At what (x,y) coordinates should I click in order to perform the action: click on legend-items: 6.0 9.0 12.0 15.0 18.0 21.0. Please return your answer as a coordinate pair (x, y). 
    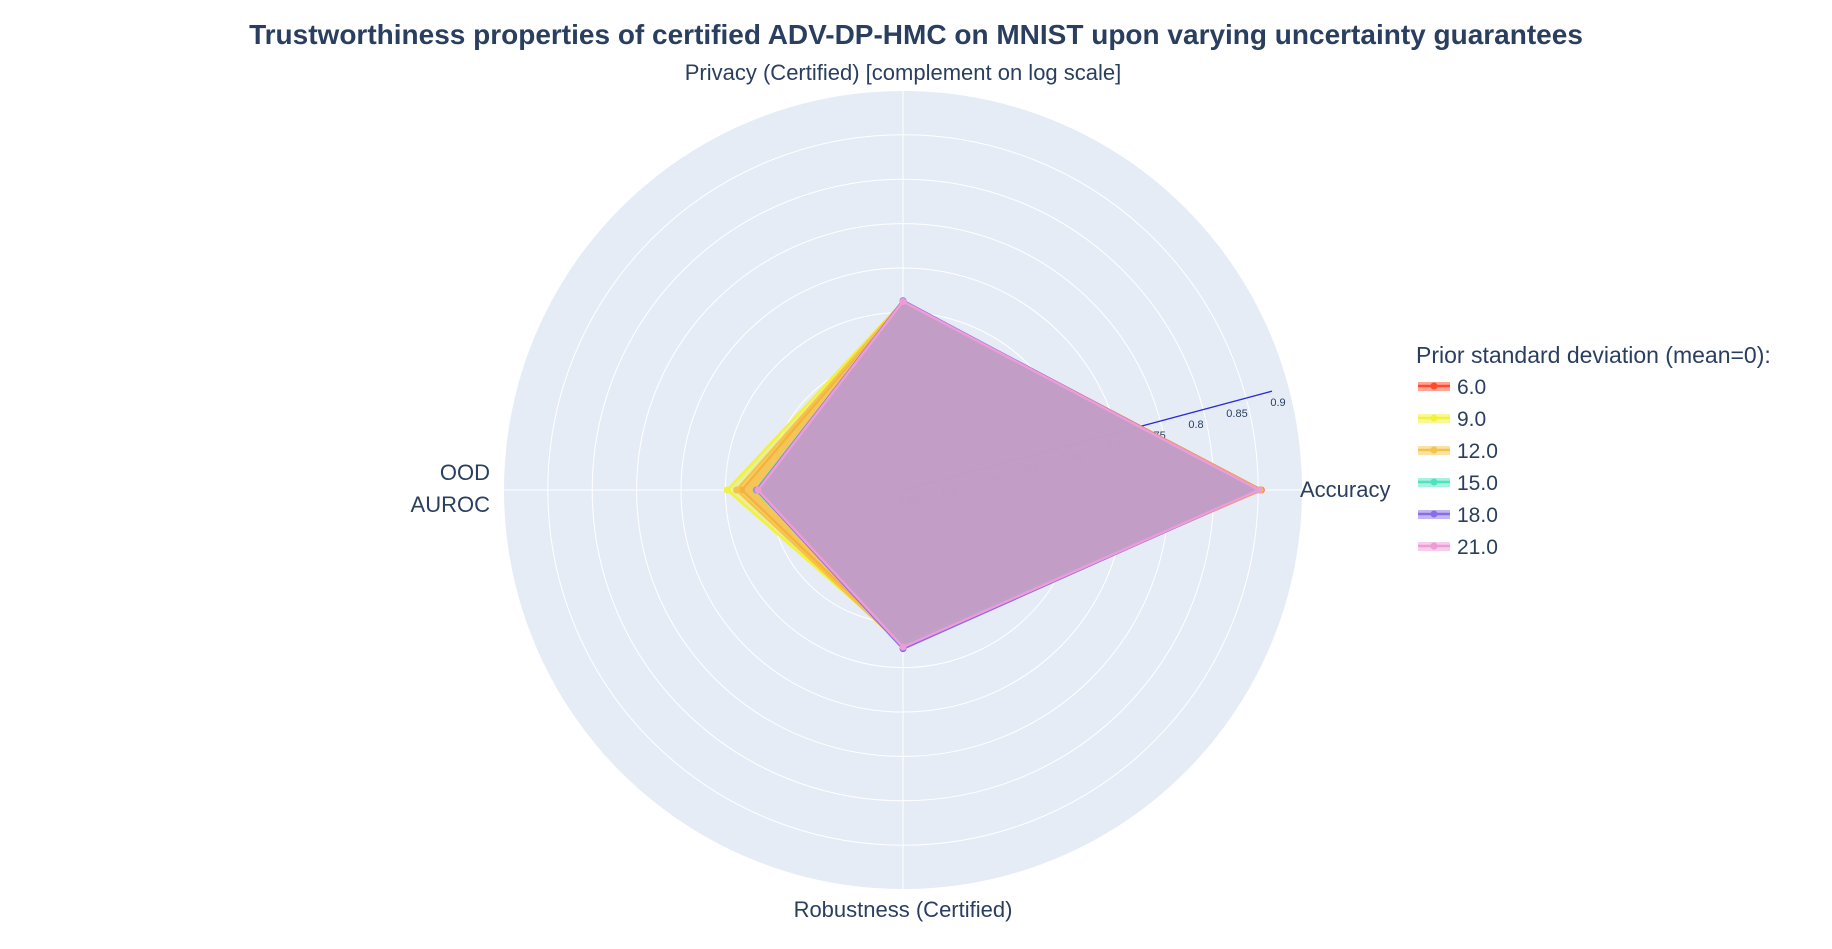
    Looking at the image, I should click on (1458, 467).